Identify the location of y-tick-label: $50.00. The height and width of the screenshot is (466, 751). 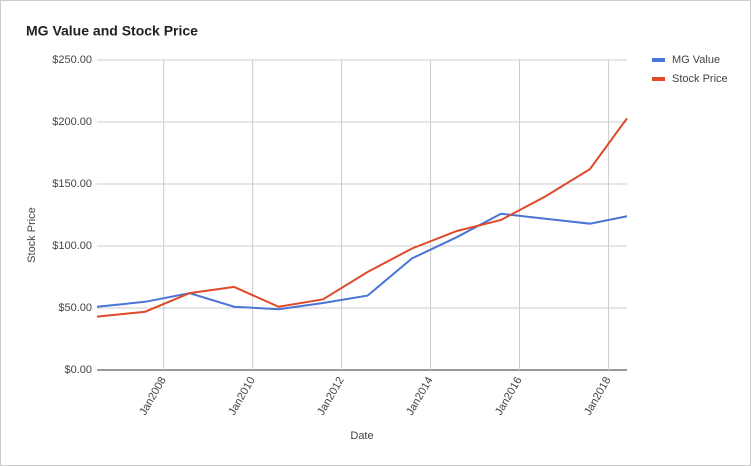
(75, 308).